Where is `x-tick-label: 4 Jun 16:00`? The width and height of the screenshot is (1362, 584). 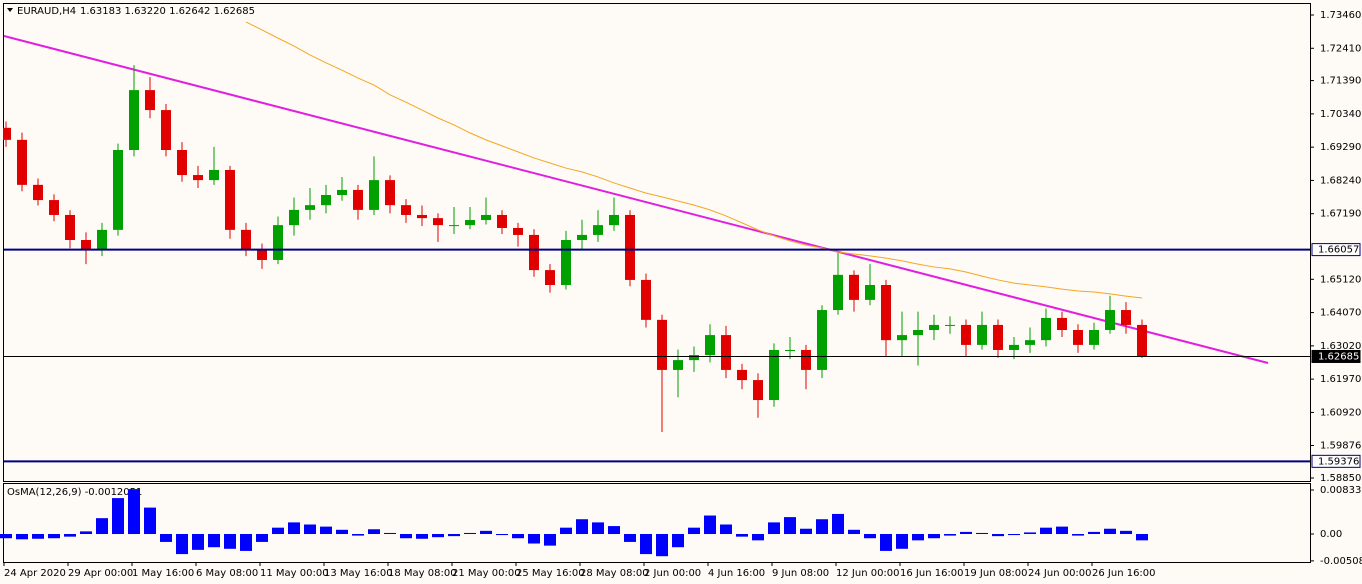
x-tick-label: 4 Jun 16:00 is located at coordinates (736, 573).